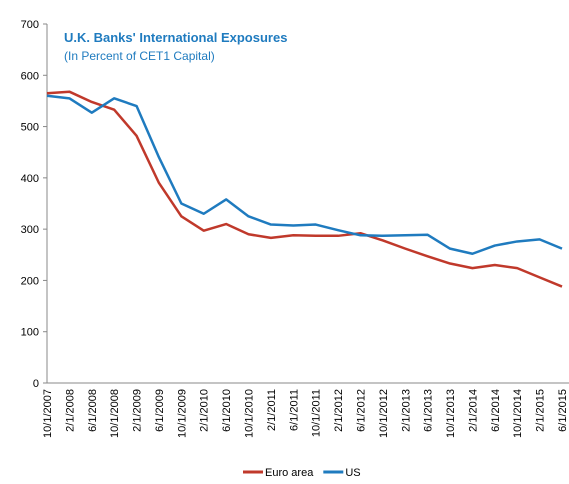 Image resolution: width=569 pixels, height=484 pixels. What do you see at coordinates (384, 413) in the screenshot?
I see `x-tick-label: 10/1/2012` at bounding box center [384, 413].